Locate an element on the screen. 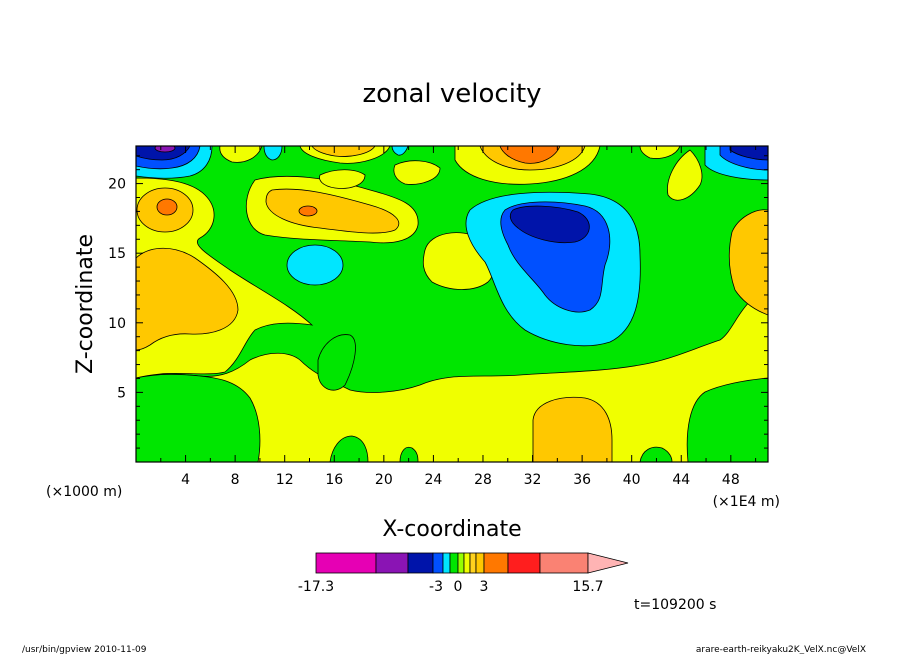 This screenshot has width=904, height=658. x-tick-label: 16 is located at coordinates (334, 480).